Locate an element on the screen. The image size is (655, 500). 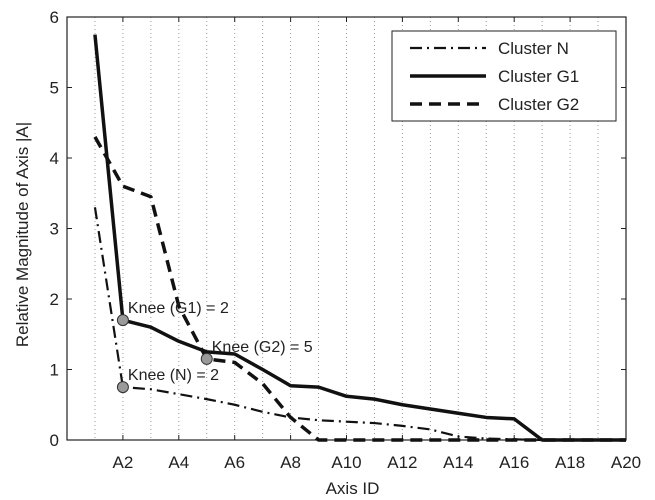
x-tick-label: A12 is located at coordinates (402, 462).